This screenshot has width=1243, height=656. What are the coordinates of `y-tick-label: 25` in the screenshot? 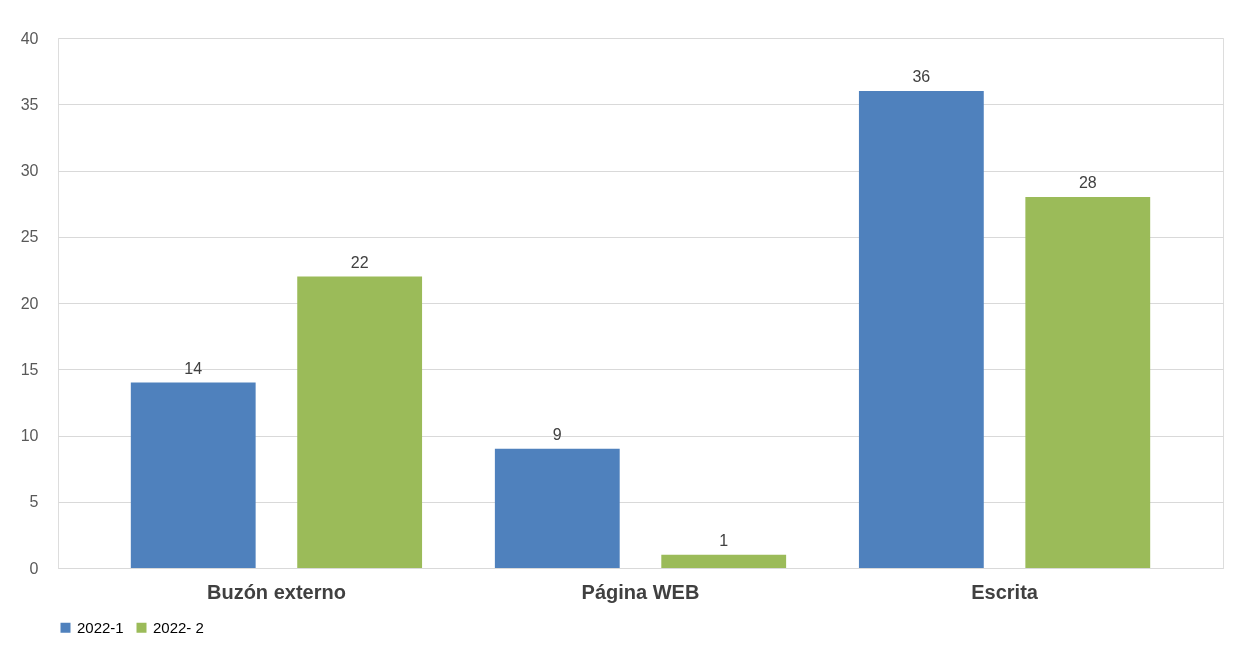 It's located at (29, 237).